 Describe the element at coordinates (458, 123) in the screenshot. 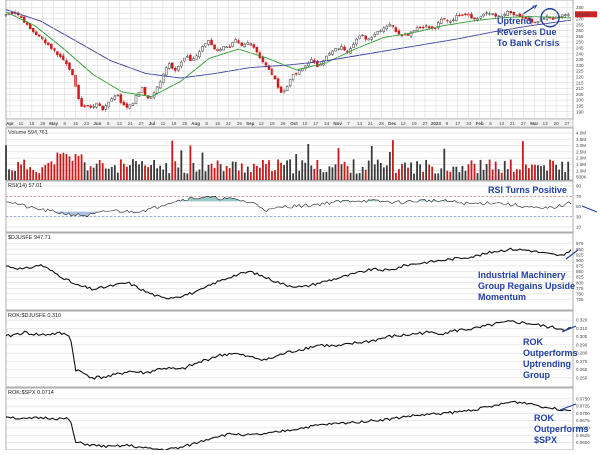

I see `date-tick-41: 17` at that location.